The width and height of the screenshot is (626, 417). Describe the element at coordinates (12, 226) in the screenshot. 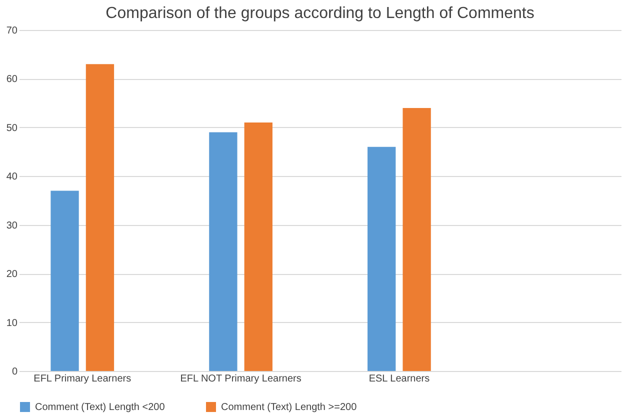

I see `y-tick-label: 30` at that location.